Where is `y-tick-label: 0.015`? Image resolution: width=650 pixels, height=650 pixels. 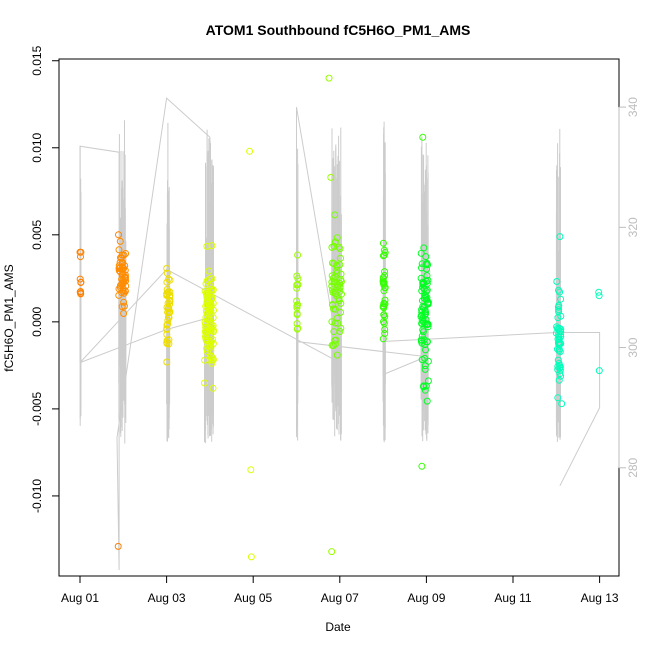
y-tick-label: 0.015 is located at coordinates (37, 60).